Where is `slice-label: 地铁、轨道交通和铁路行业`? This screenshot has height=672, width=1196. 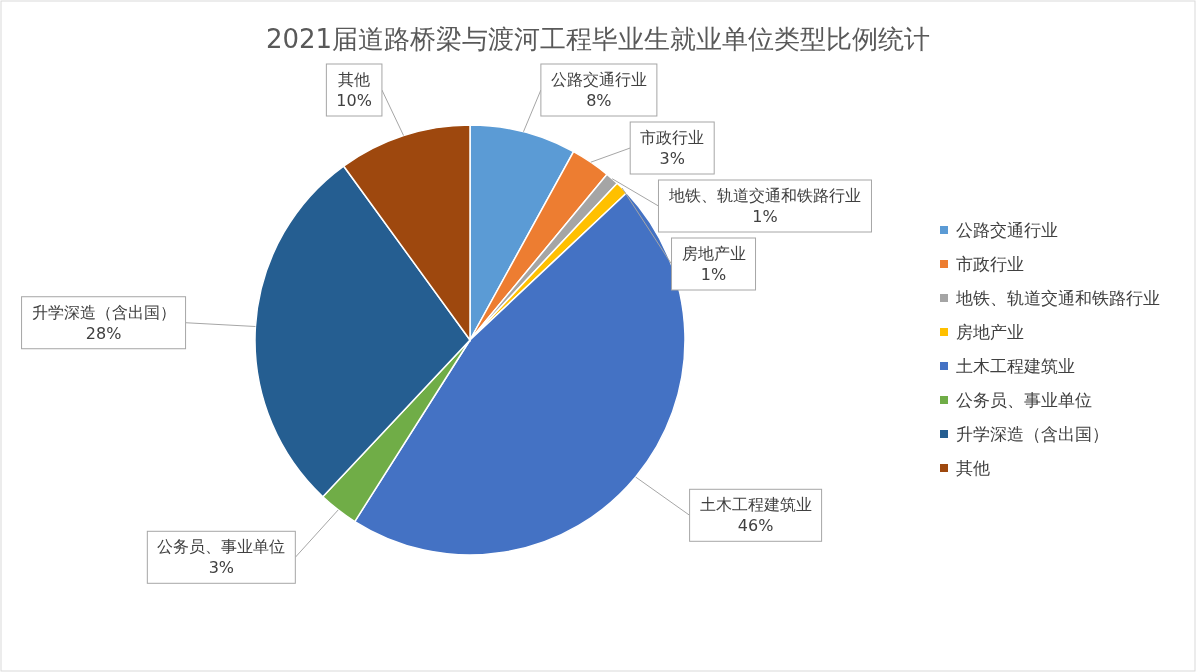 slice-label: 地铁、轨道交通和铁路行业 is located at coordinates (764, 195).